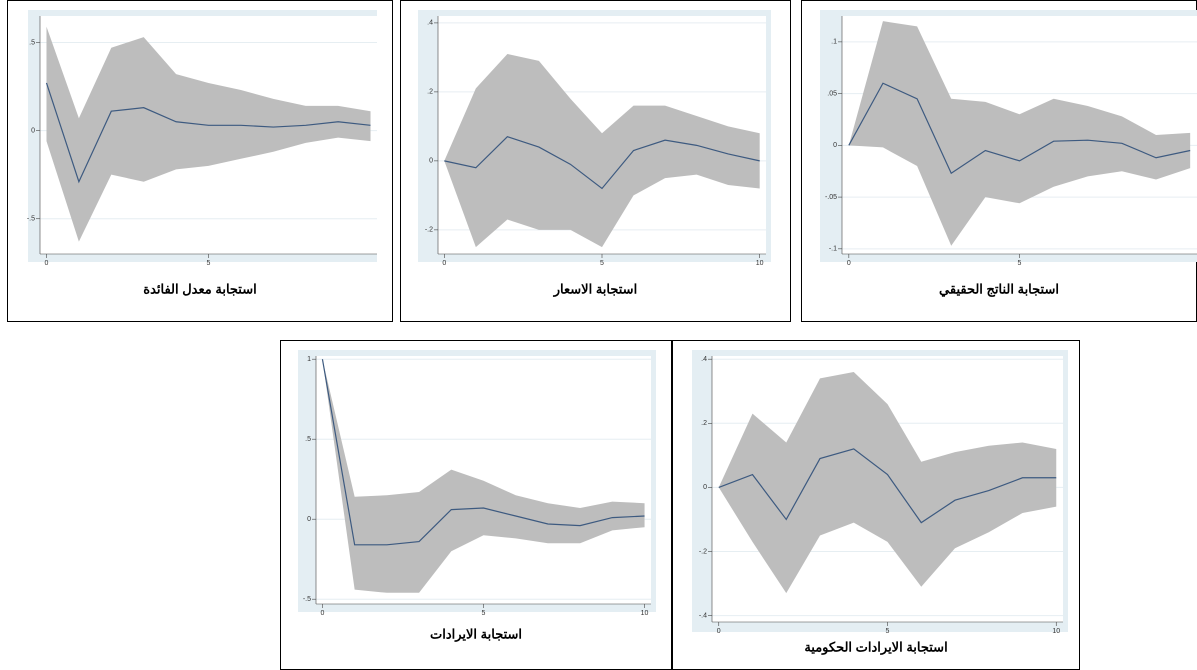  What do you see at coordinates (875, 647) in the screenshot?
I see `panel-caption: استجابة الايرادات الحكومية` at bounding box center [875, 647].